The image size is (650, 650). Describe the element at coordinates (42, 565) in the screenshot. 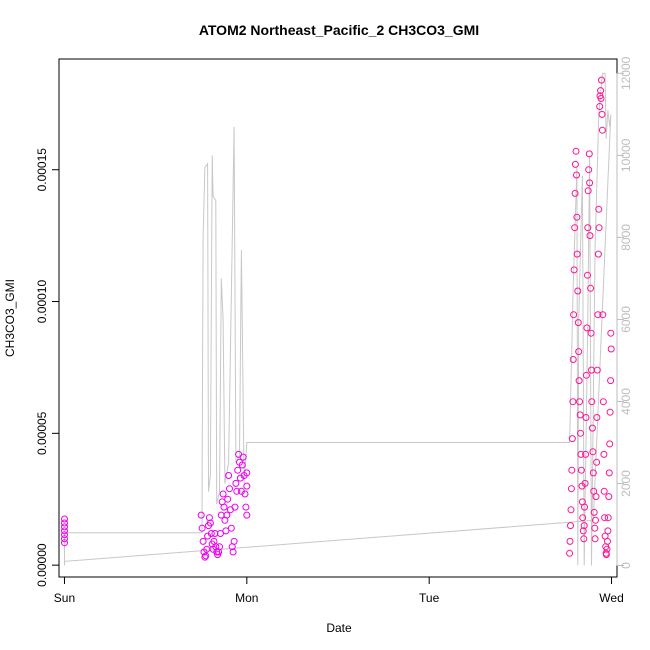

I see `y-tick-label: 0.00000` at that location.